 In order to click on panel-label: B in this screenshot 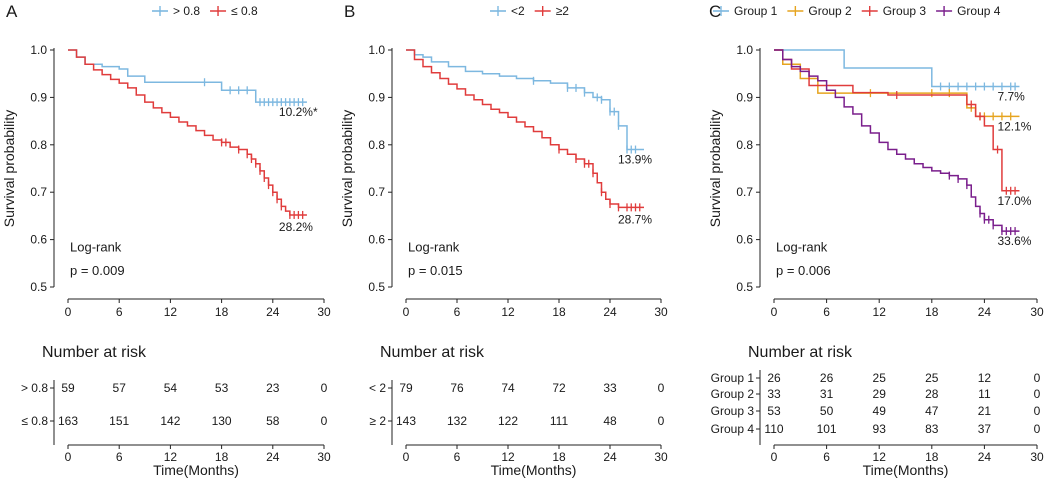, I will do `click(349, 11)`.